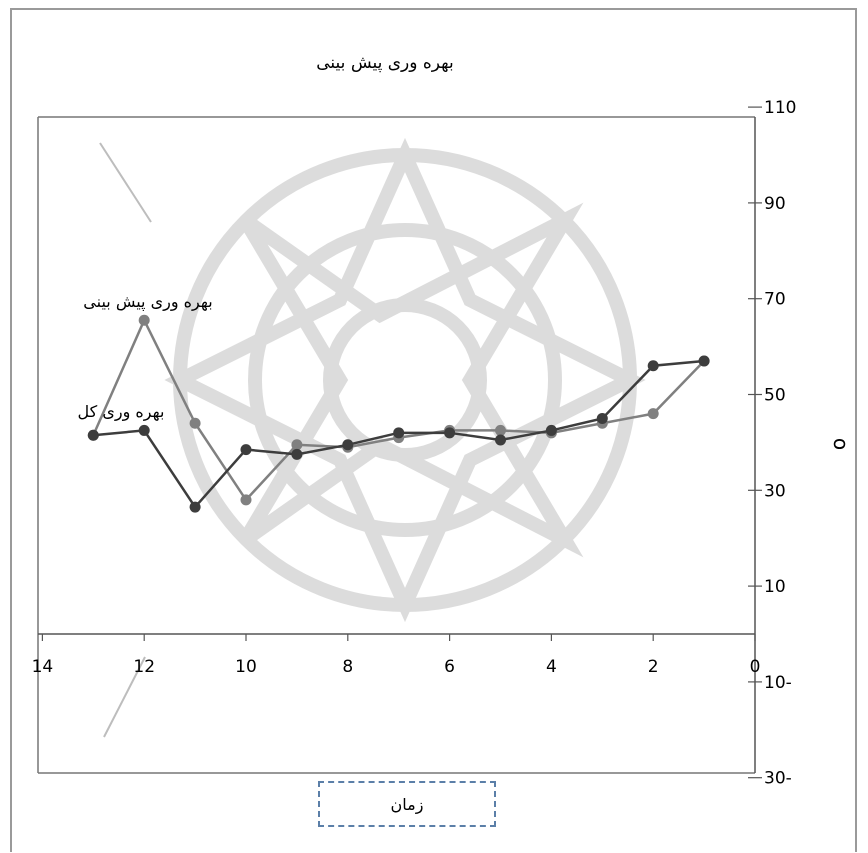  Describe the element at coordinates (246, 667) in the screenshot. I see `x-tick-label: 10` at that location.